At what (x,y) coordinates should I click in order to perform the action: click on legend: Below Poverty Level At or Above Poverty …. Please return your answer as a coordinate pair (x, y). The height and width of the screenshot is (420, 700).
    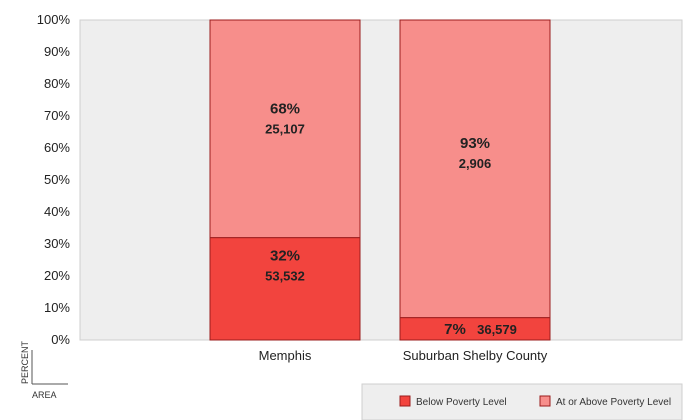
    Looking at the image, I should click on (522, 401).